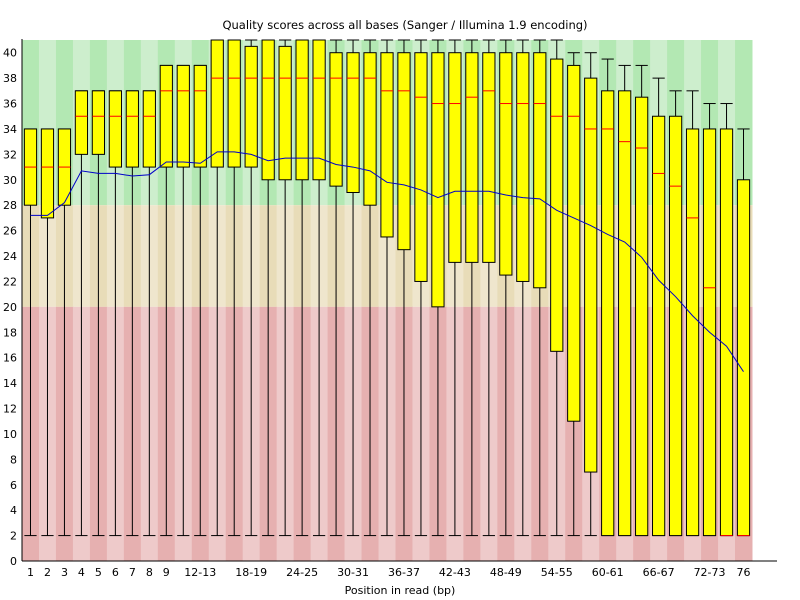 Image resolution: width=800 pixels, height=600 pixels. What do you see at coordinates (166, 572) in the screenshot?
I see `x-tick-label: 9` at bounding box center [166, 572].